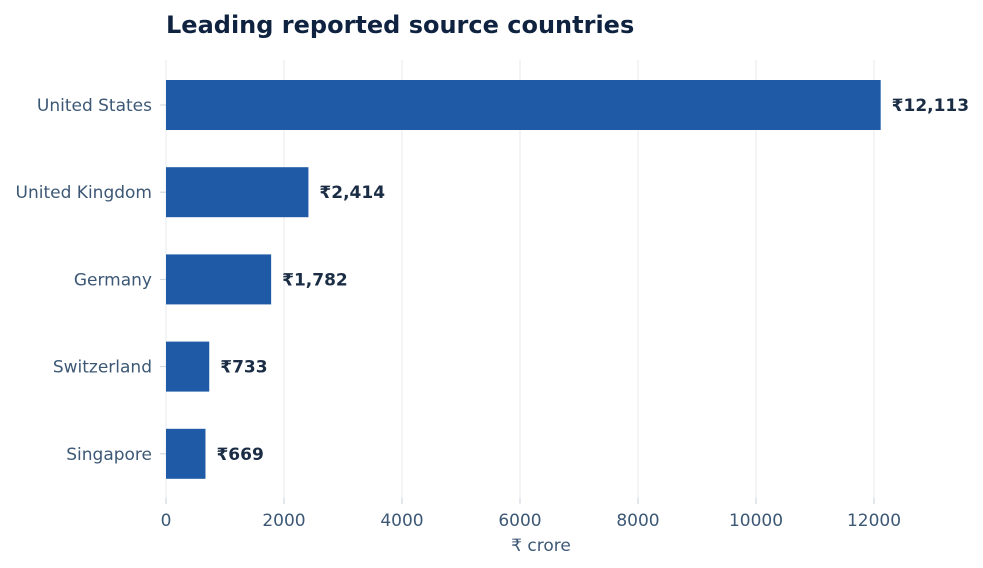 Image resolution: width=983 pixels, height=568 pixels. I want to click on chart-title: Leading reported source countries, so click(400, 25).